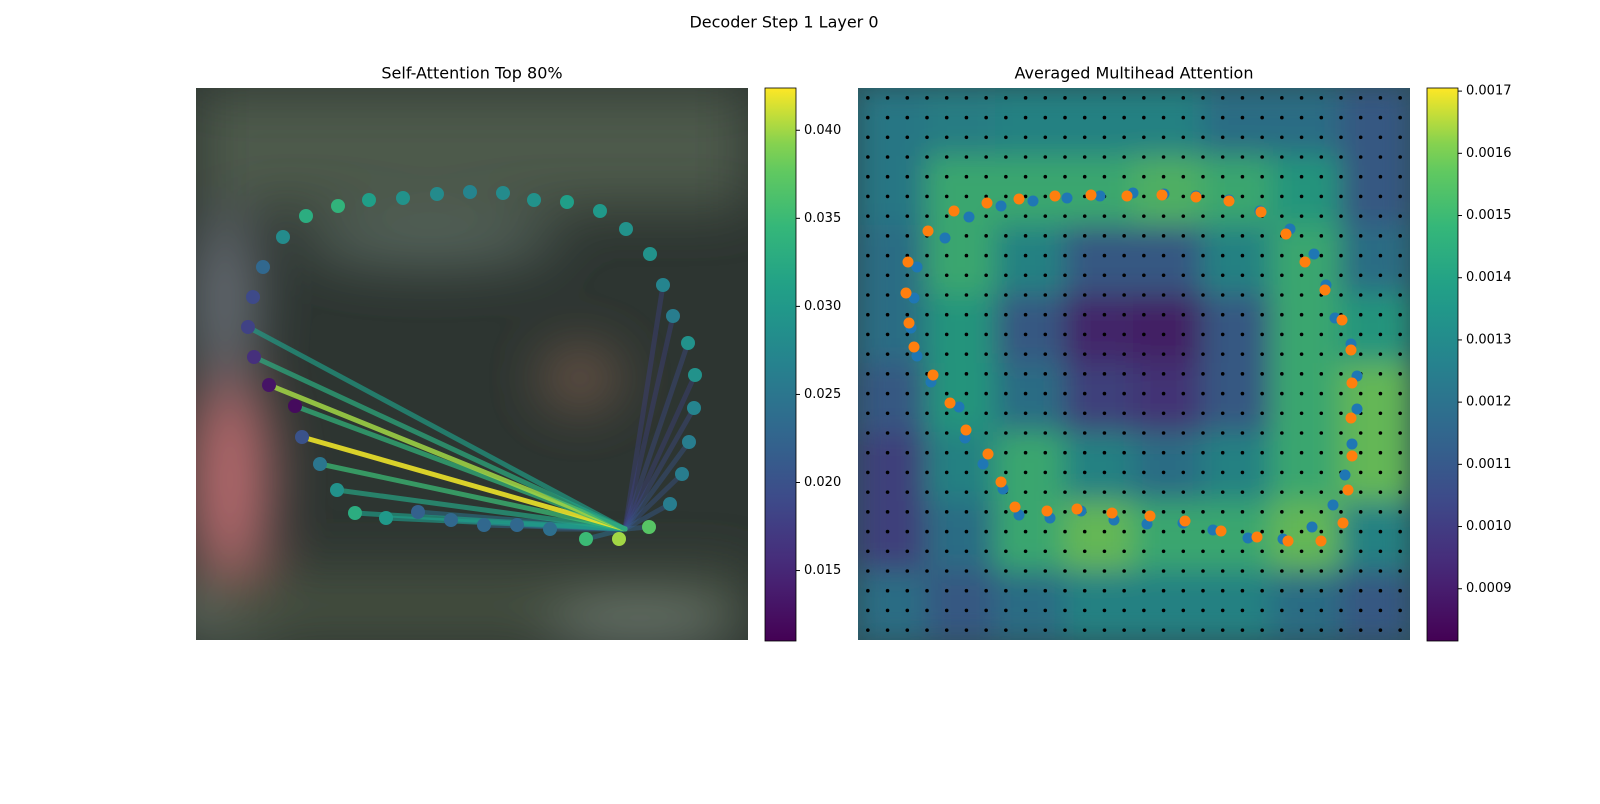 This screenshot has width=1600, height=804. I want to click on figure-title: Decoder Step 1 Layer 0, so click(783, 22).